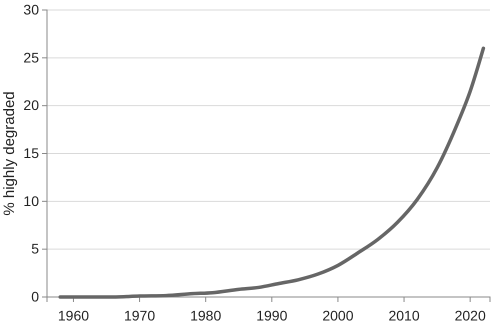 Image resolution: width=501 pixels, height=334 pixels. I want to click on x-tick-label: 1990, so click(272, 315).